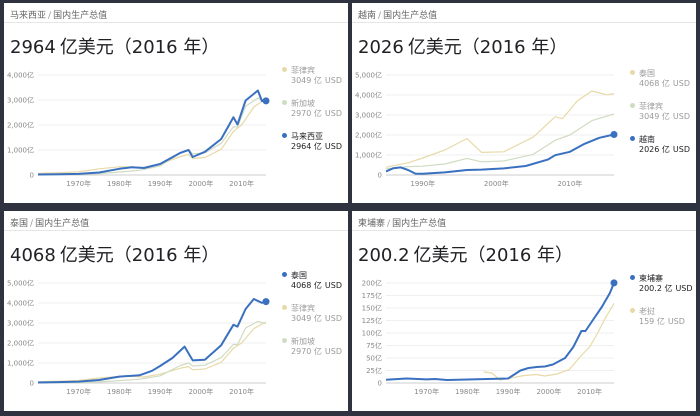 The width and height of the screenshot is (700, 416). I want to click on breadcrumb-country: 越南, so click(367, 16).